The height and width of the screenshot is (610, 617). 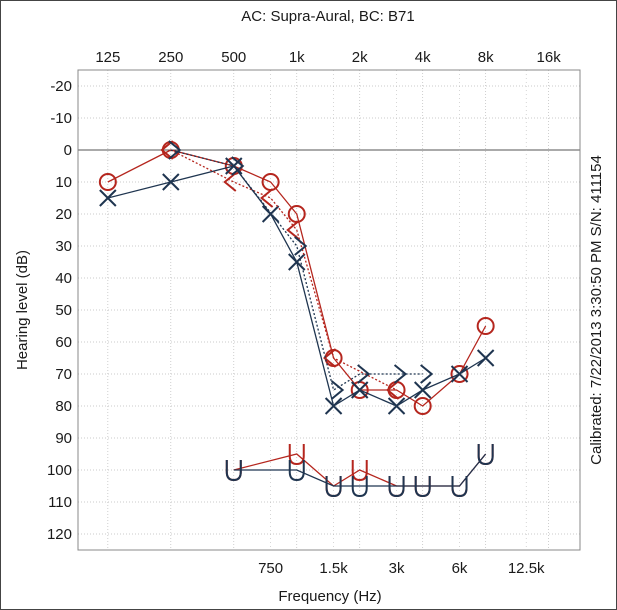 What do you see at coordinates (333, 568) in the screenshot?
I see `x-bottom-tick-label: 1.5k` at bounding box center [333, 568].